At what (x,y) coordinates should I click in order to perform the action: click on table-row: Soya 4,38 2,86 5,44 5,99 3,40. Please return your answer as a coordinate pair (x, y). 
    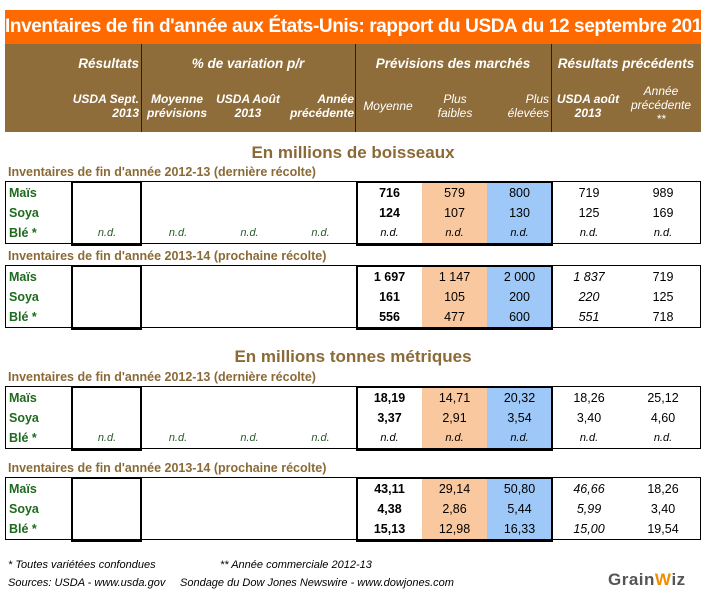
    Looking at the image, I should click on (353, 509).